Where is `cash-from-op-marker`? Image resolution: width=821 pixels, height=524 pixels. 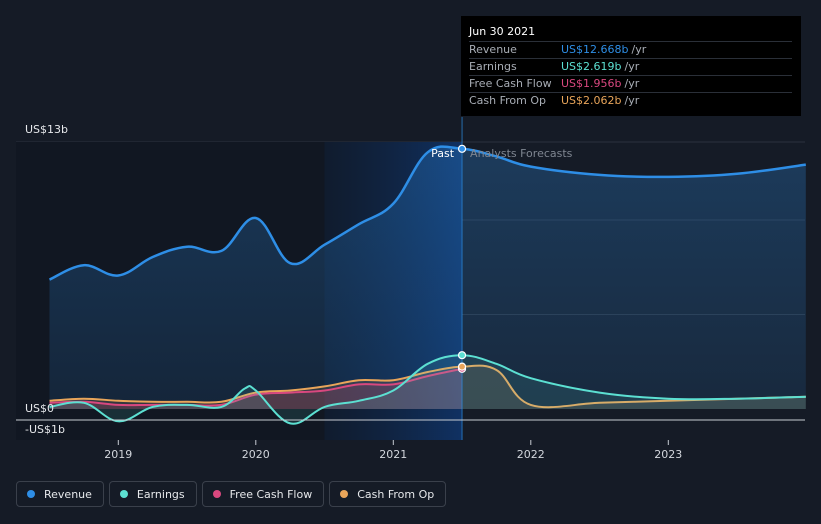
cash-from-op-marker is located at coordinates (462, 366).